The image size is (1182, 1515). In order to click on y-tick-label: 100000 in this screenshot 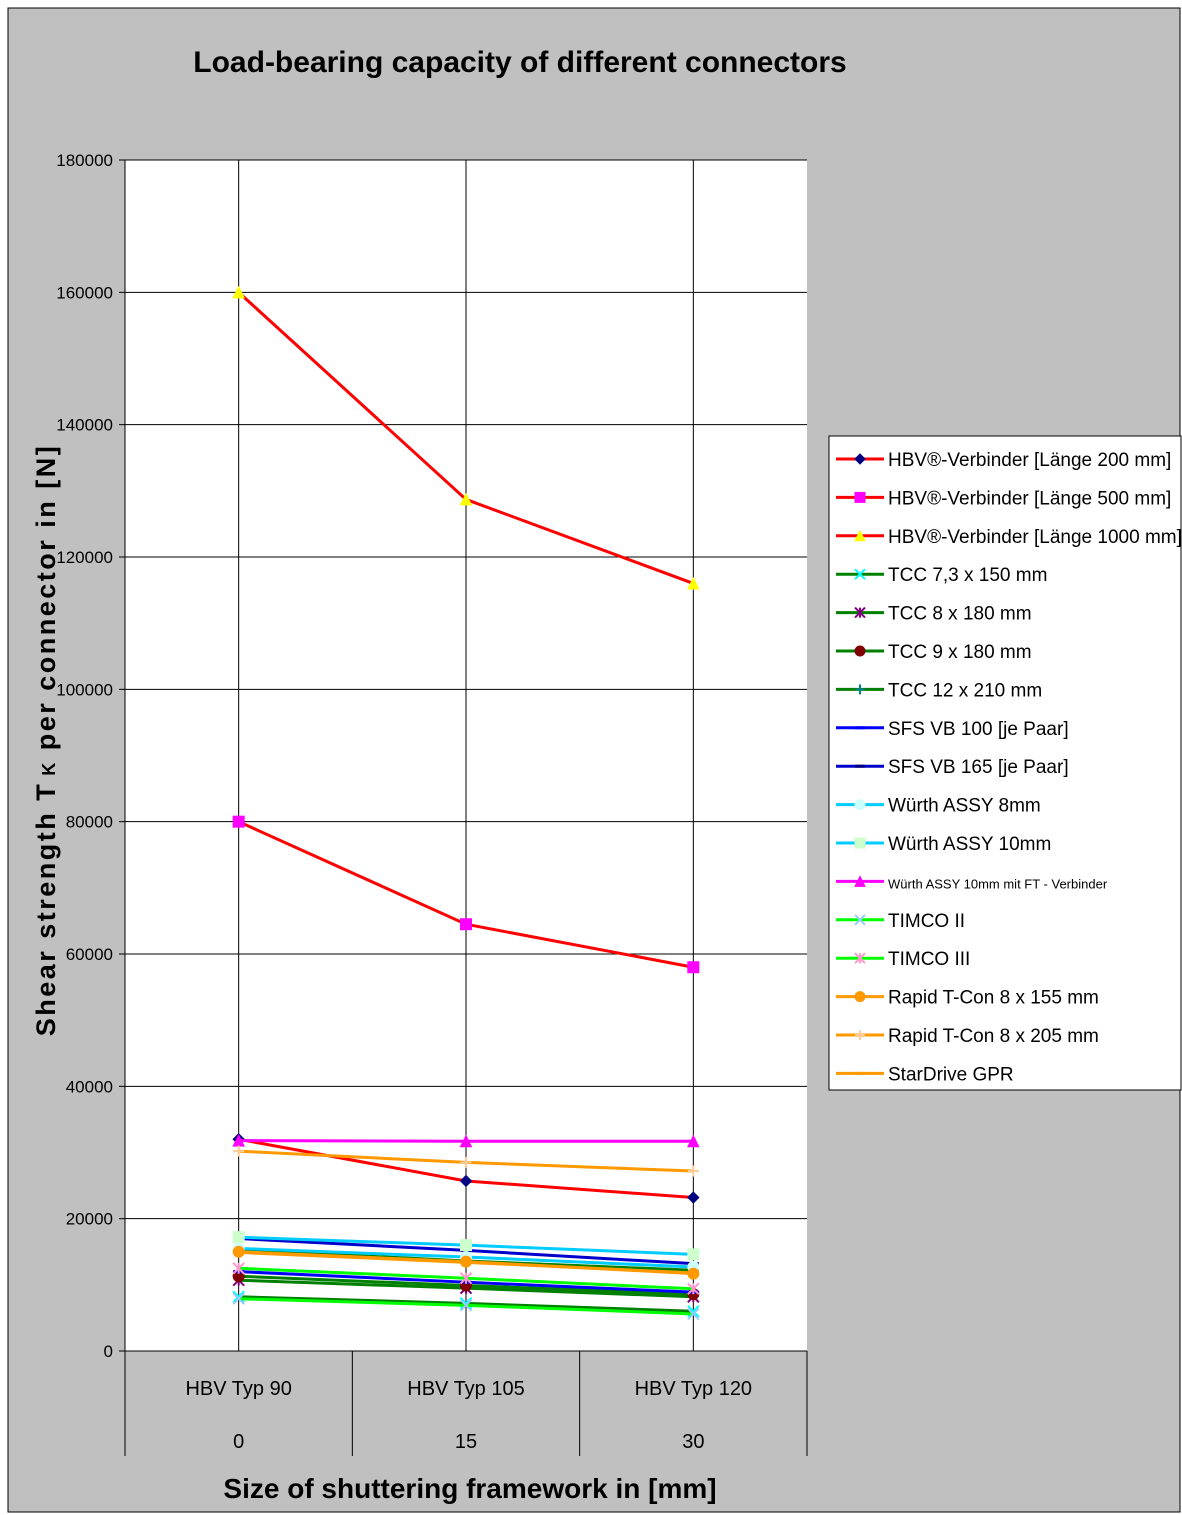, I will do `click(84, 689)`.